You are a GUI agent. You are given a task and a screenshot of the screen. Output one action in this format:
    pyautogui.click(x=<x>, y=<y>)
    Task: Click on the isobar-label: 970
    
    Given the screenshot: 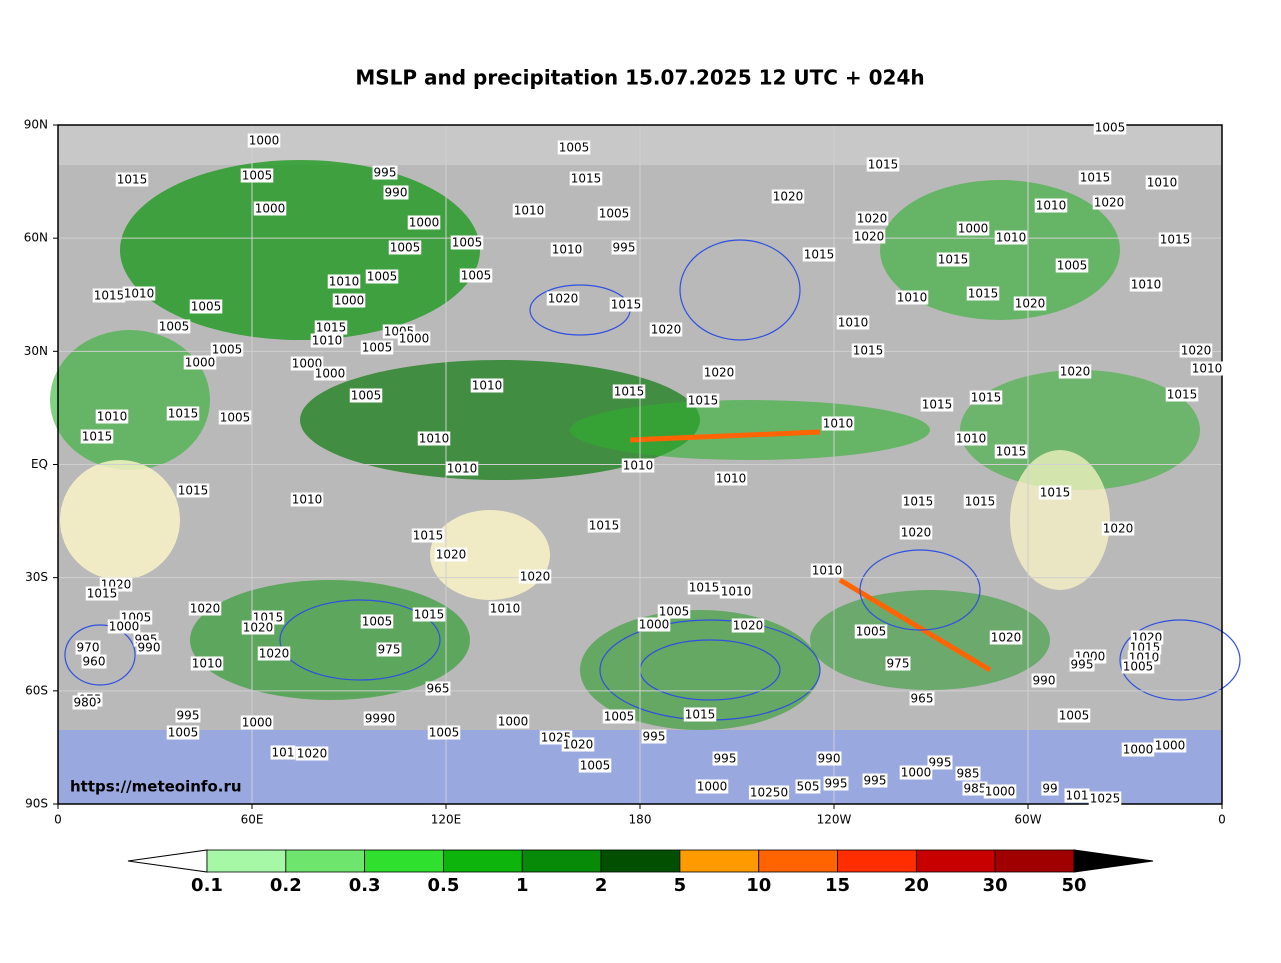 What is the action you would take?
    pyautogui.click(x=88, y=648)
    